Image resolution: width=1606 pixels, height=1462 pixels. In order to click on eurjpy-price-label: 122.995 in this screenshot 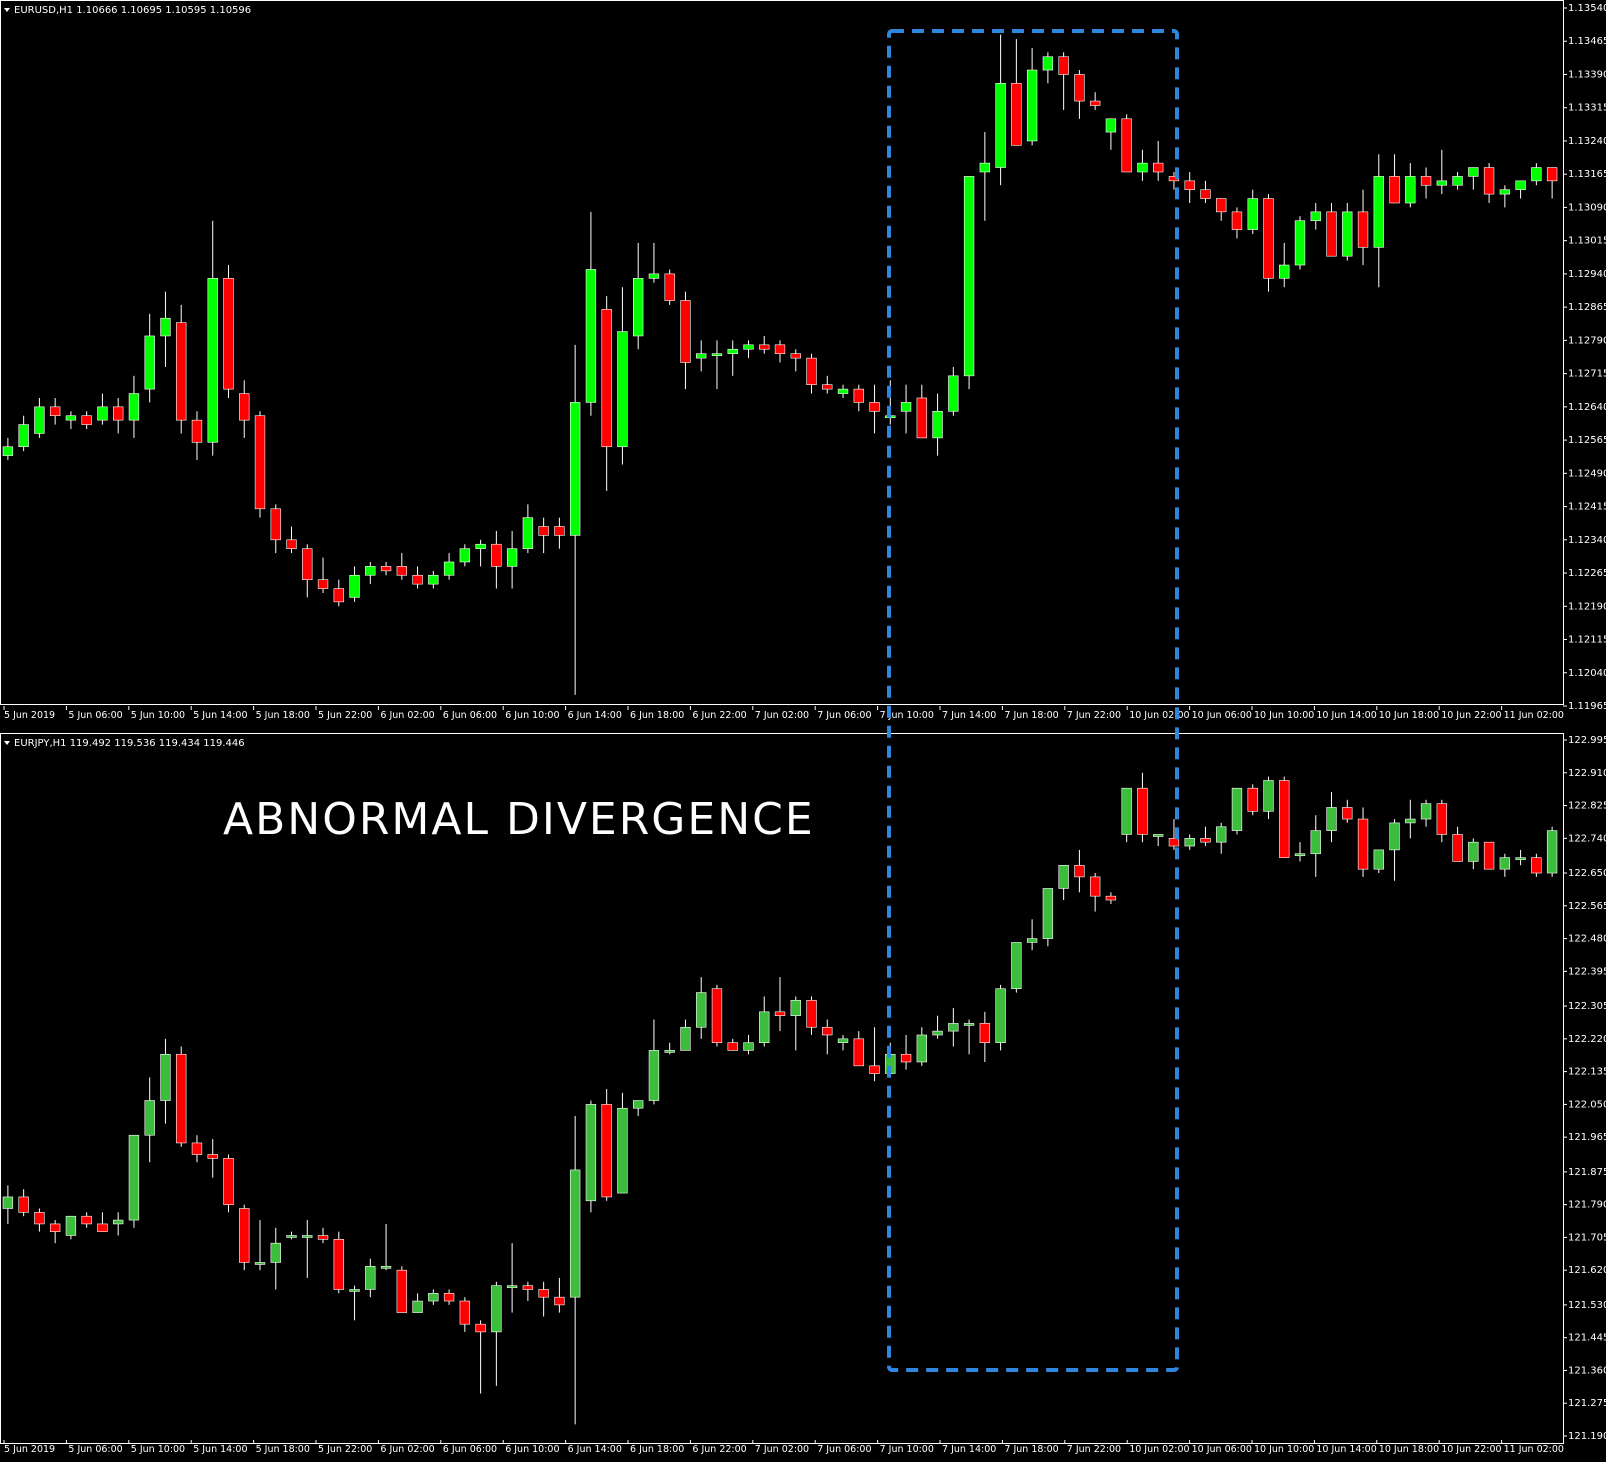, I will do `click(1587, 740)`.